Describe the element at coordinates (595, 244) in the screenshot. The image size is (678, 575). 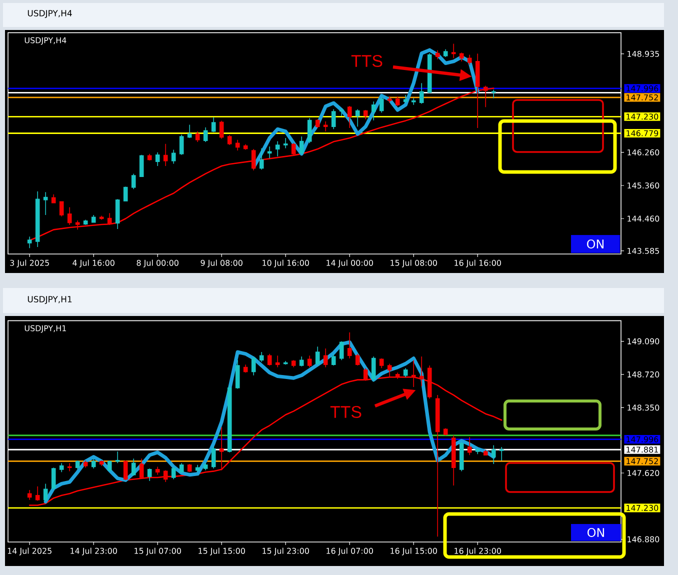
I see `text: ON` at that location.